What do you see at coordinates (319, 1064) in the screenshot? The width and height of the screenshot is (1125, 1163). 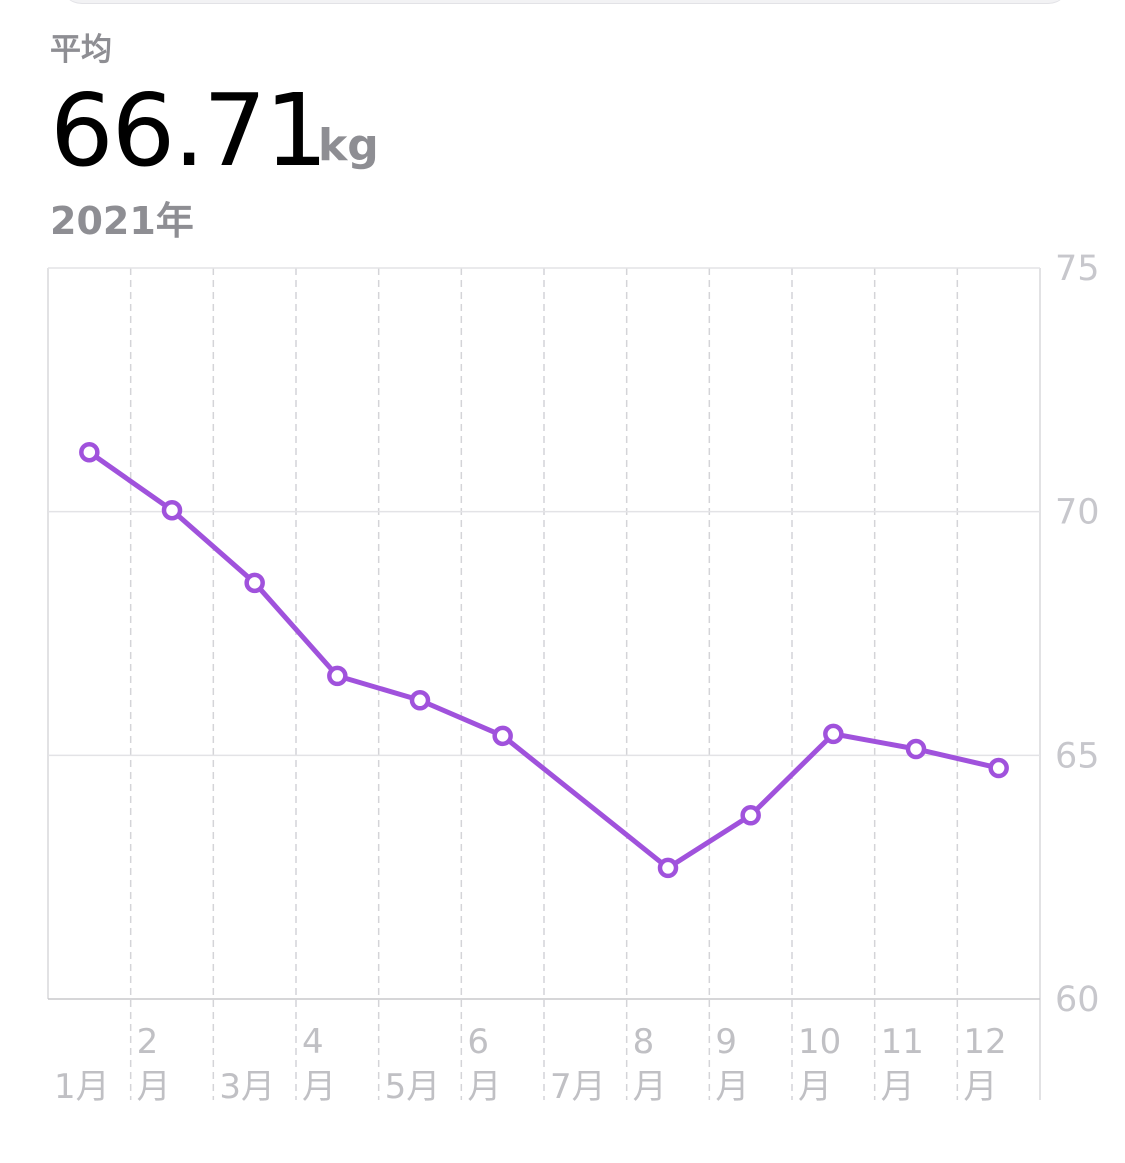 I see `x-tick-label: 4月` at bounding box center [319, 1064].